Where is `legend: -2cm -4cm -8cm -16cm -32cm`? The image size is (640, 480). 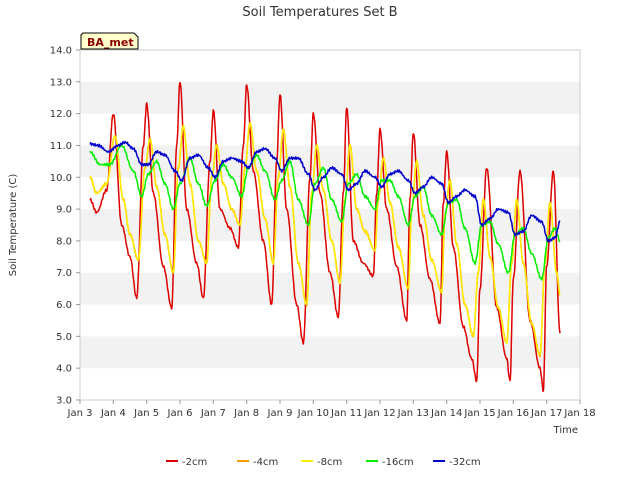 legend: -2cm -4cm -8cm -16cm -32cm is located at coordinates (323, 462).